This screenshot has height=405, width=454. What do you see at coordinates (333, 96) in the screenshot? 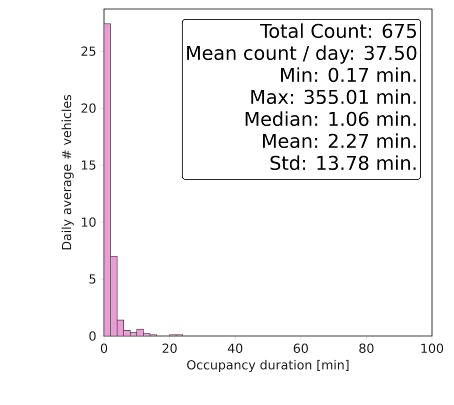
I see `annotation: Max: 355.01 min.` at bounding box center [333, 96].